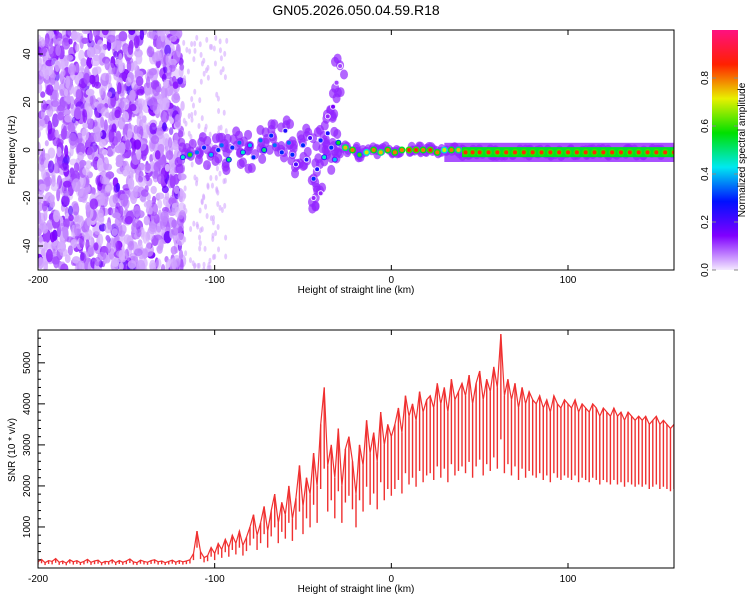 The image size is (750, 600). I want to click on y-tick-label: 3000, so click(27, 444).